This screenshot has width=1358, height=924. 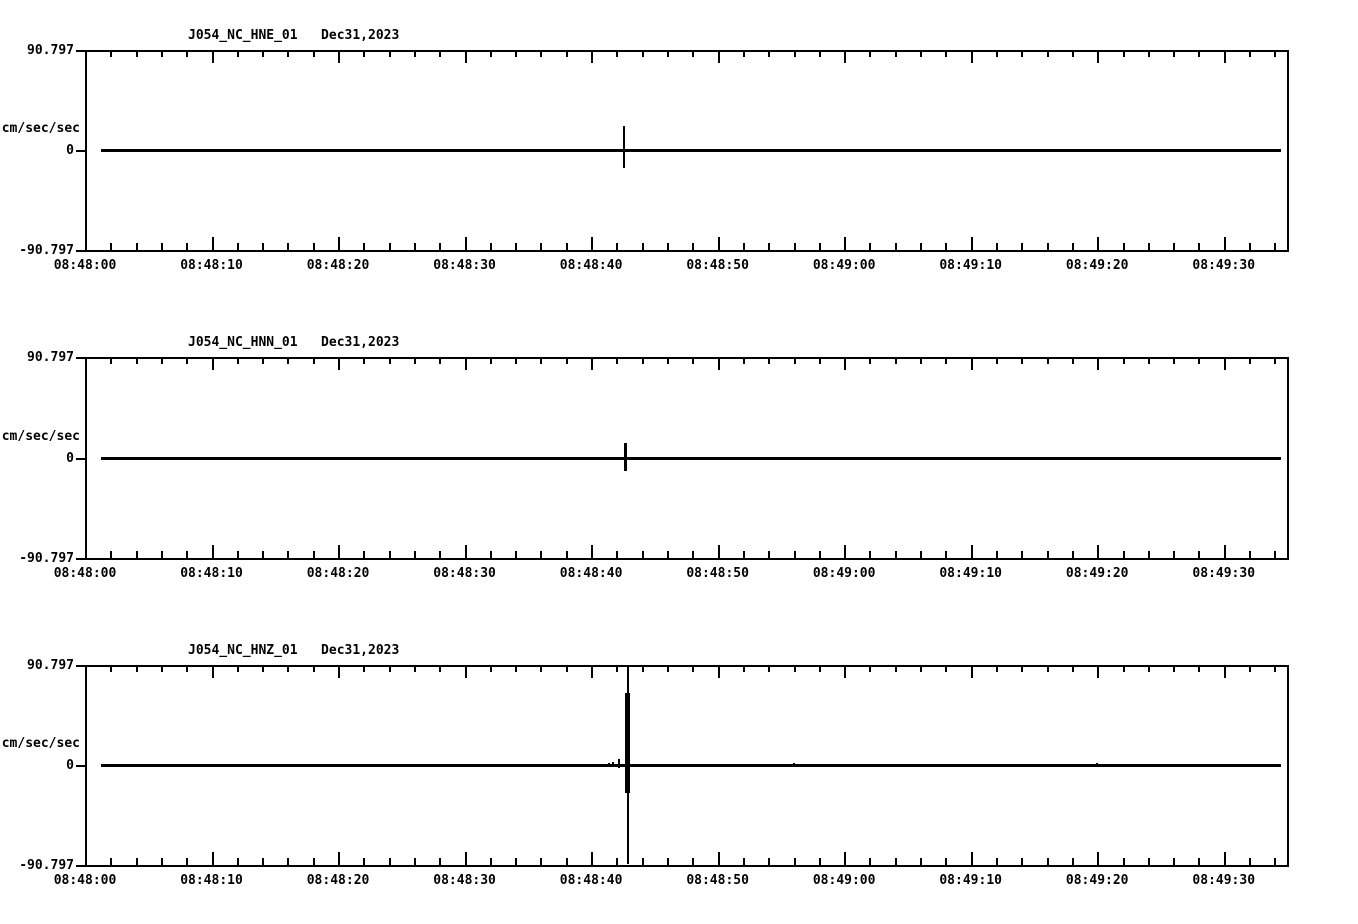 What do you see at coordinates (80, 51) in the screenshot?
I see `y-tick-max` at bounding box center [80, 51].